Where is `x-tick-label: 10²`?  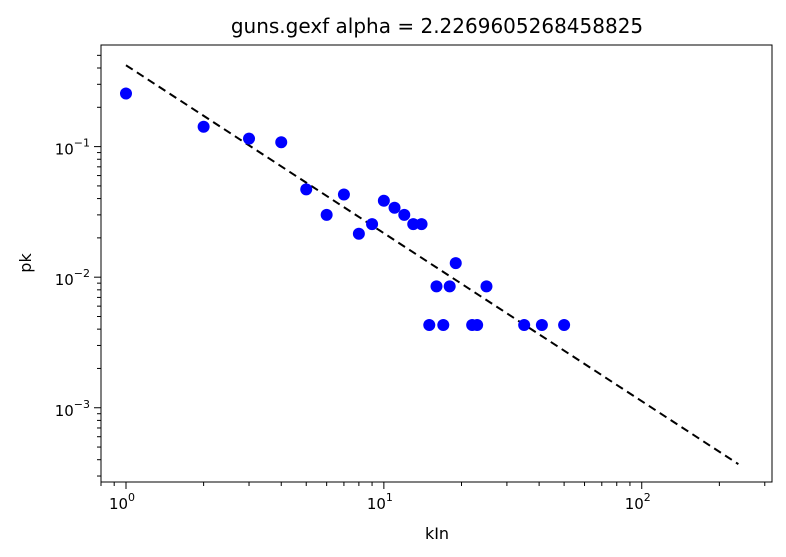
x-tick-label: 10² is located at coordinates (638, 502).